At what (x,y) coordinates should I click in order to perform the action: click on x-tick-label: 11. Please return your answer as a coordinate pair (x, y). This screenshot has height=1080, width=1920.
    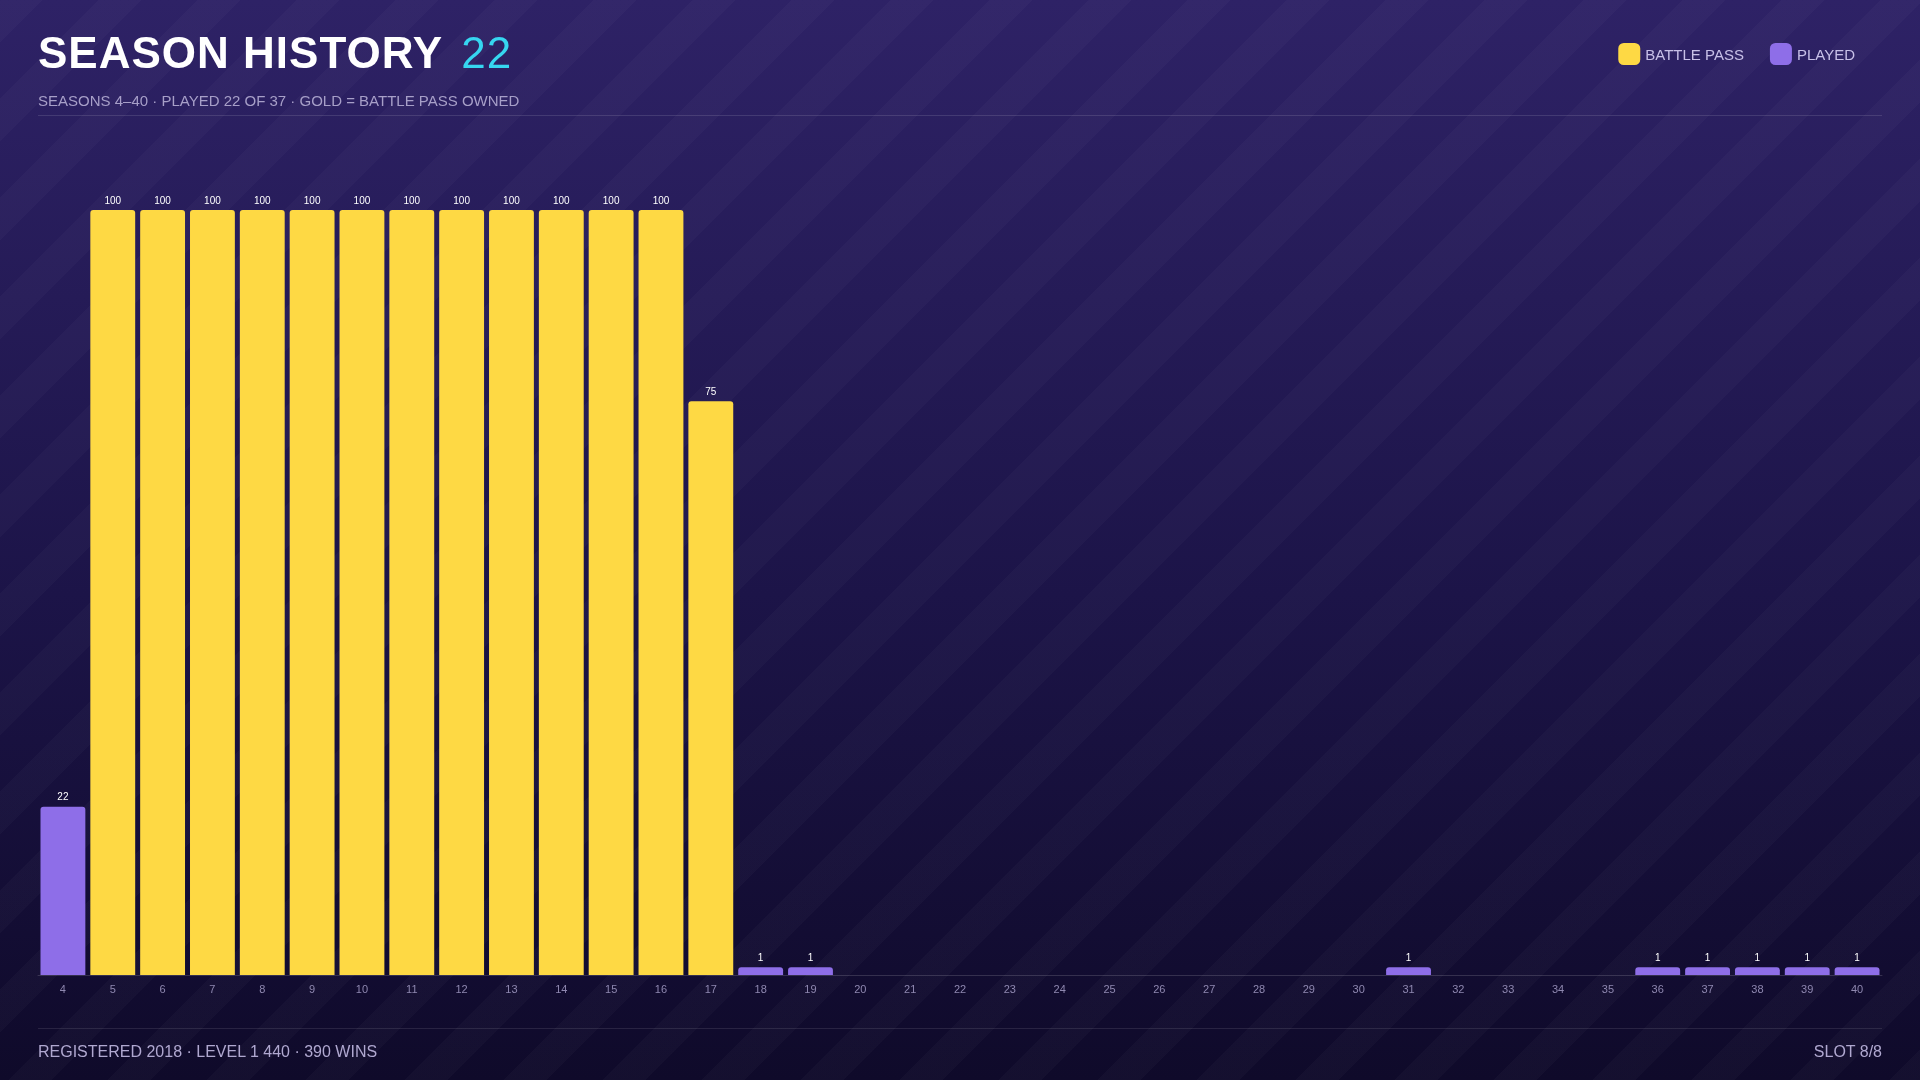
    Looking at the image, I should click on (412, 988).